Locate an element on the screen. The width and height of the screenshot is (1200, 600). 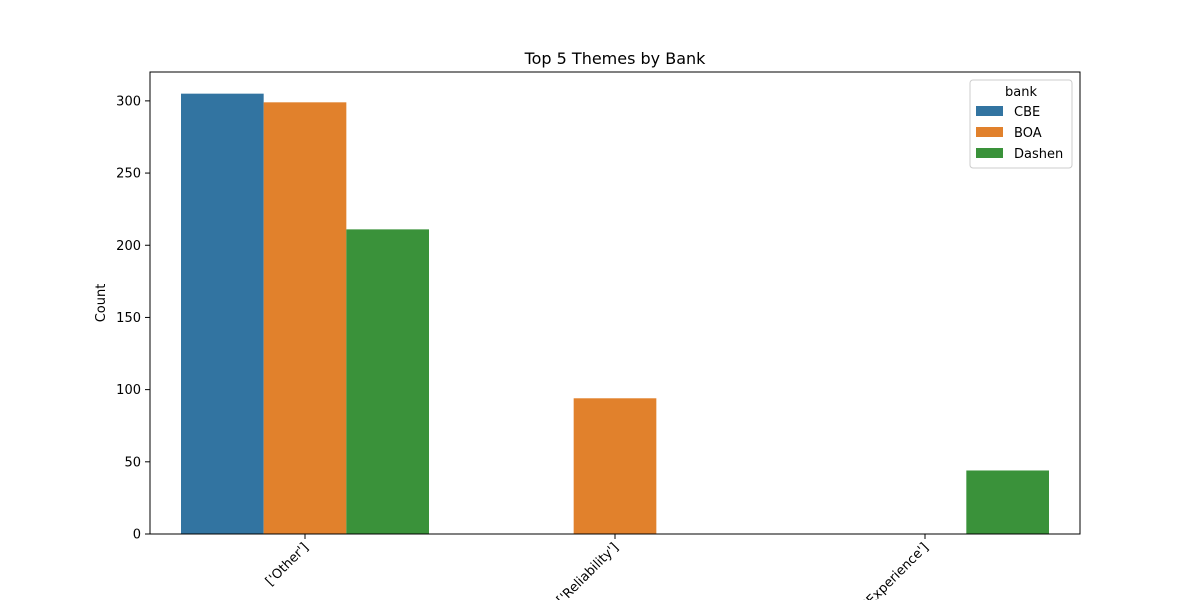
x-tick-label: ['Other'] is located at coordinates (287, 564).